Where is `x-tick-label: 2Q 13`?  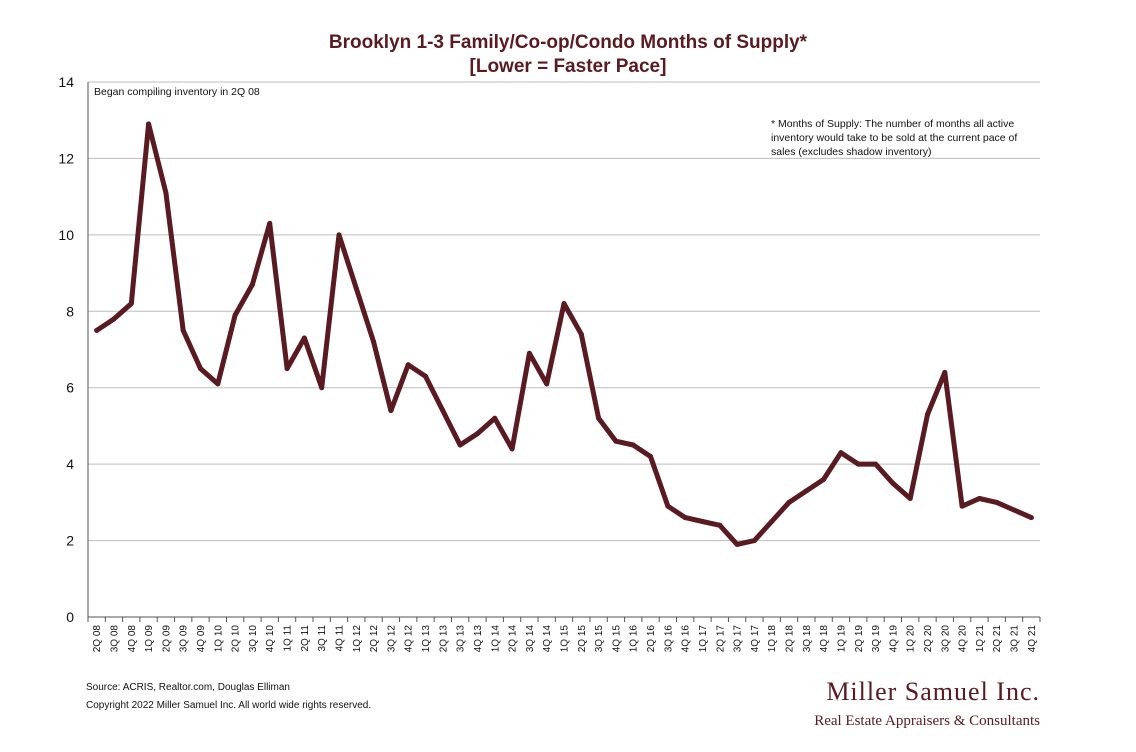 x-tick-label: 2Q 13 is located at coordinates (443, 639).